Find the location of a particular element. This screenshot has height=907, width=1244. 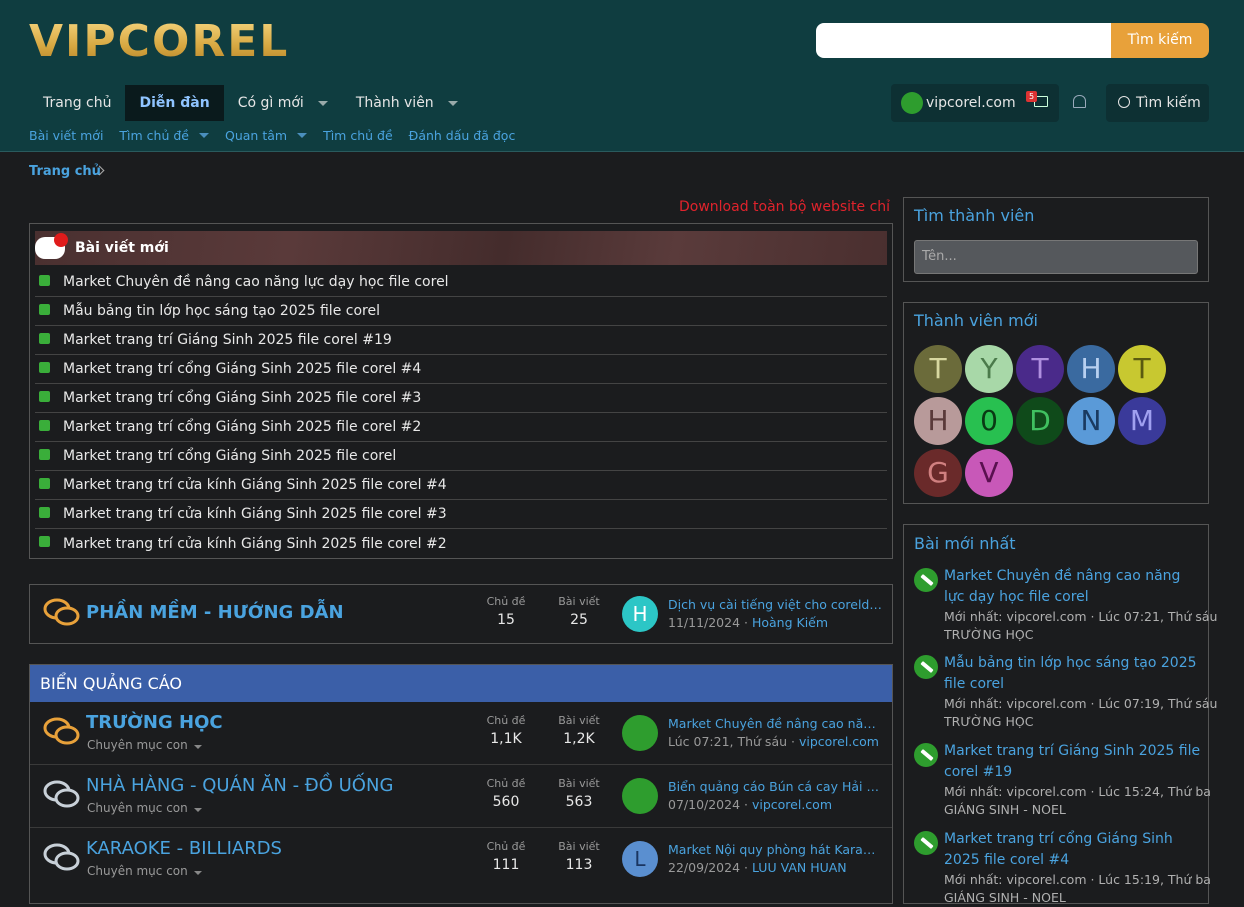

member-avatar: V is located at coordinates (989, 473).